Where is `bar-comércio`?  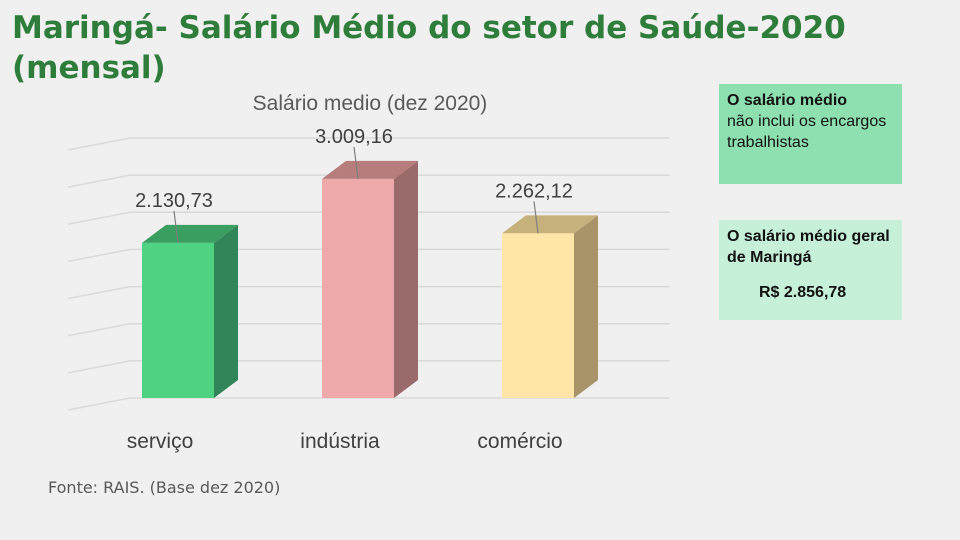
bar-comércio is located at coordinates (538, 315).